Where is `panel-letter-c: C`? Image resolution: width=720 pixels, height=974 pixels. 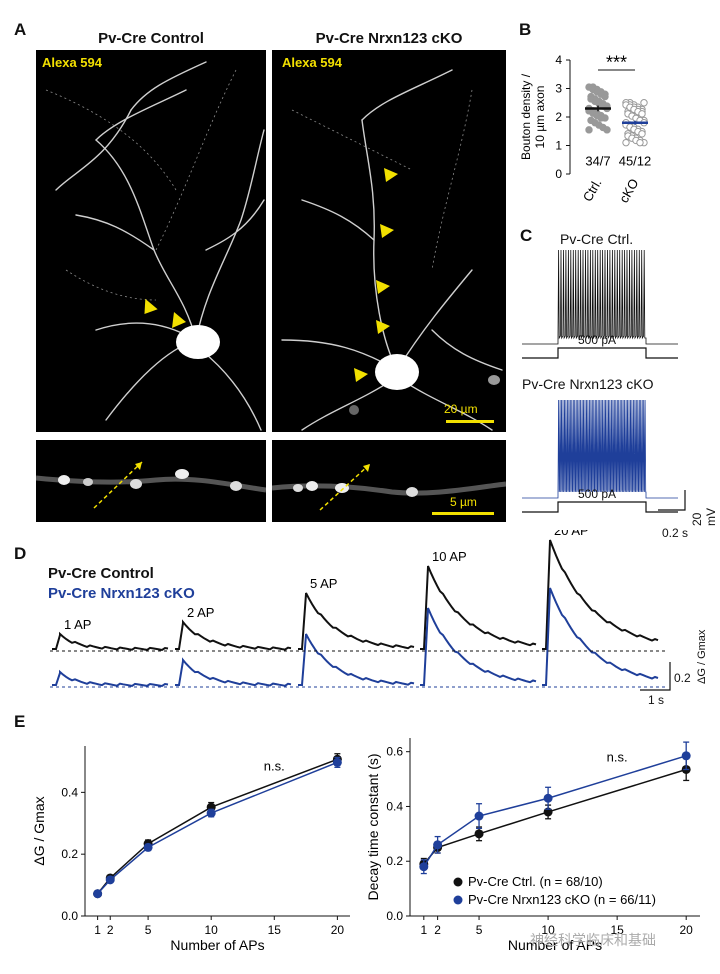 panel-letter-c: C is located at coordinates (526, 235).